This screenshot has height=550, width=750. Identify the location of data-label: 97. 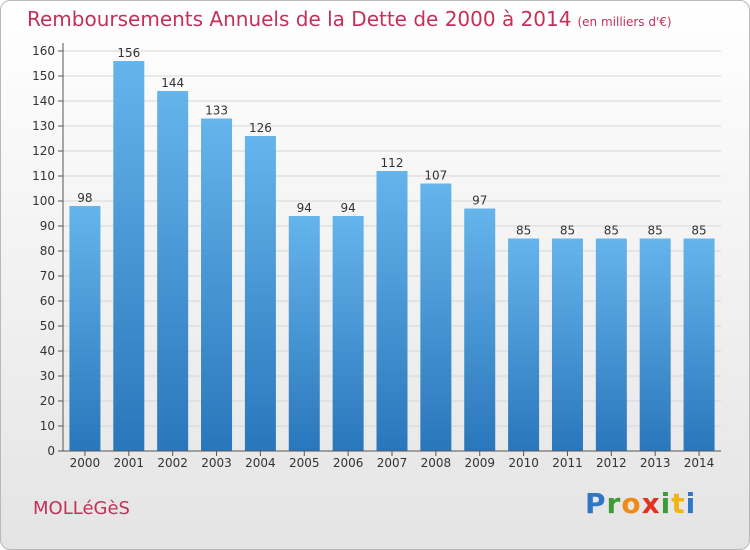
(479, 201).